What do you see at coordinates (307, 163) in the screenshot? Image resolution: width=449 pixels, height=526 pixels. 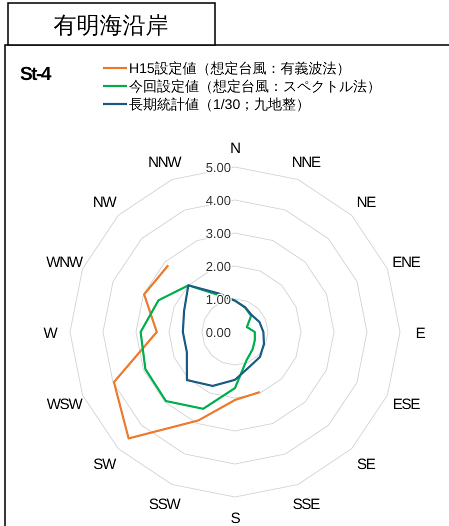 I see `spoke-label: NNE` at bounding box center [307, 163].